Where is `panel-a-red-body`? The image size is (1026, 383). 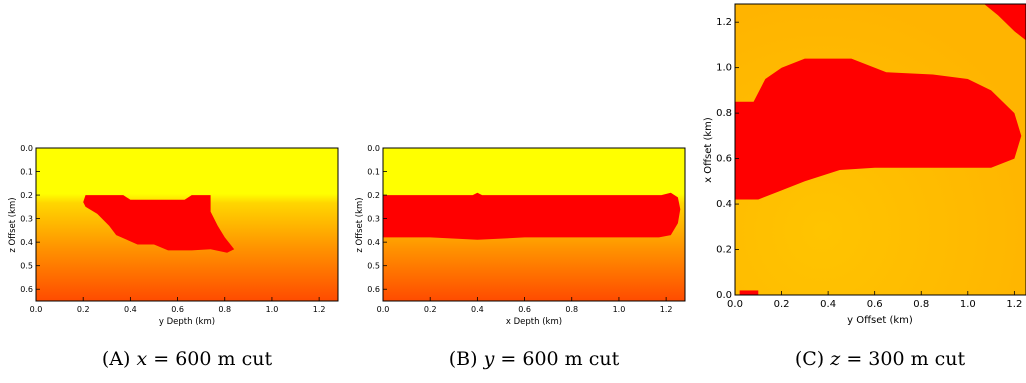 panel-a-red-body is located at coordinates (159, 224).